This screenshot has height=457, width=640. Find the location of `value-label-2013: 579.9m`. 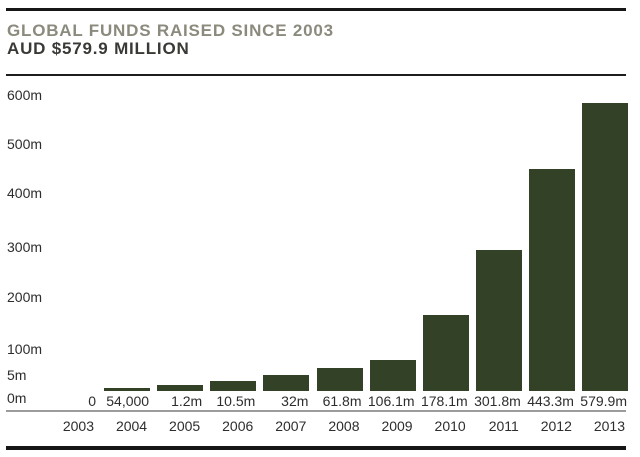

value-label-2013: 579.9m is located at coordinates (603, 401).